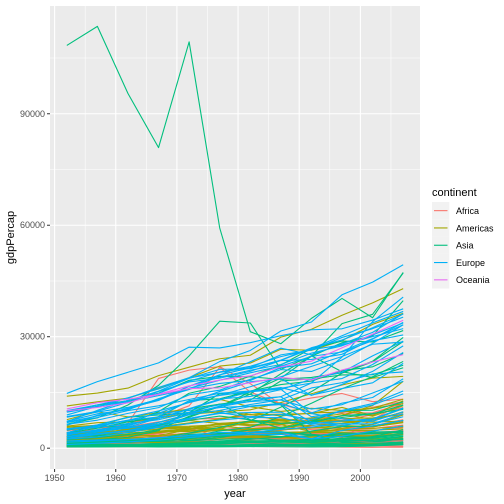 The image size is (504, 504). Describe the element at coordinates (35, 281) in the screenshot. I see `y-axis: 0 30000 60000 90000` at that location.